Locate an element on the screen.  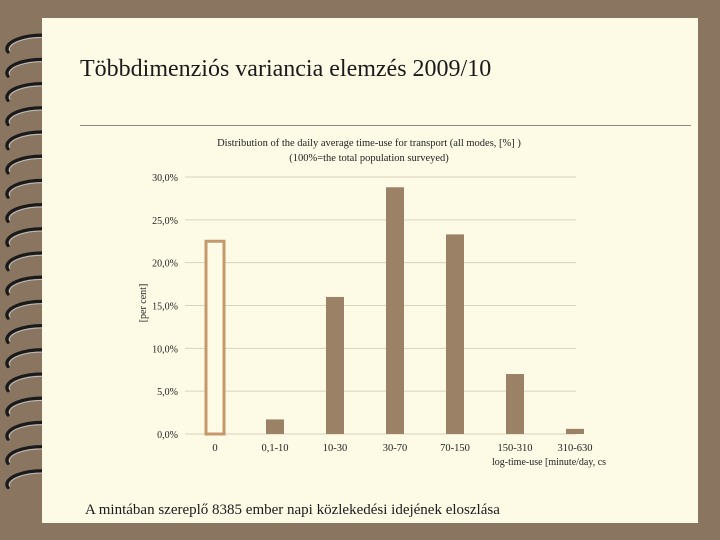
x-axis-ticks: 0 0,1-10 10-30 30-70 70-150 150-310 310-630 is located at coordinates (402, 448).